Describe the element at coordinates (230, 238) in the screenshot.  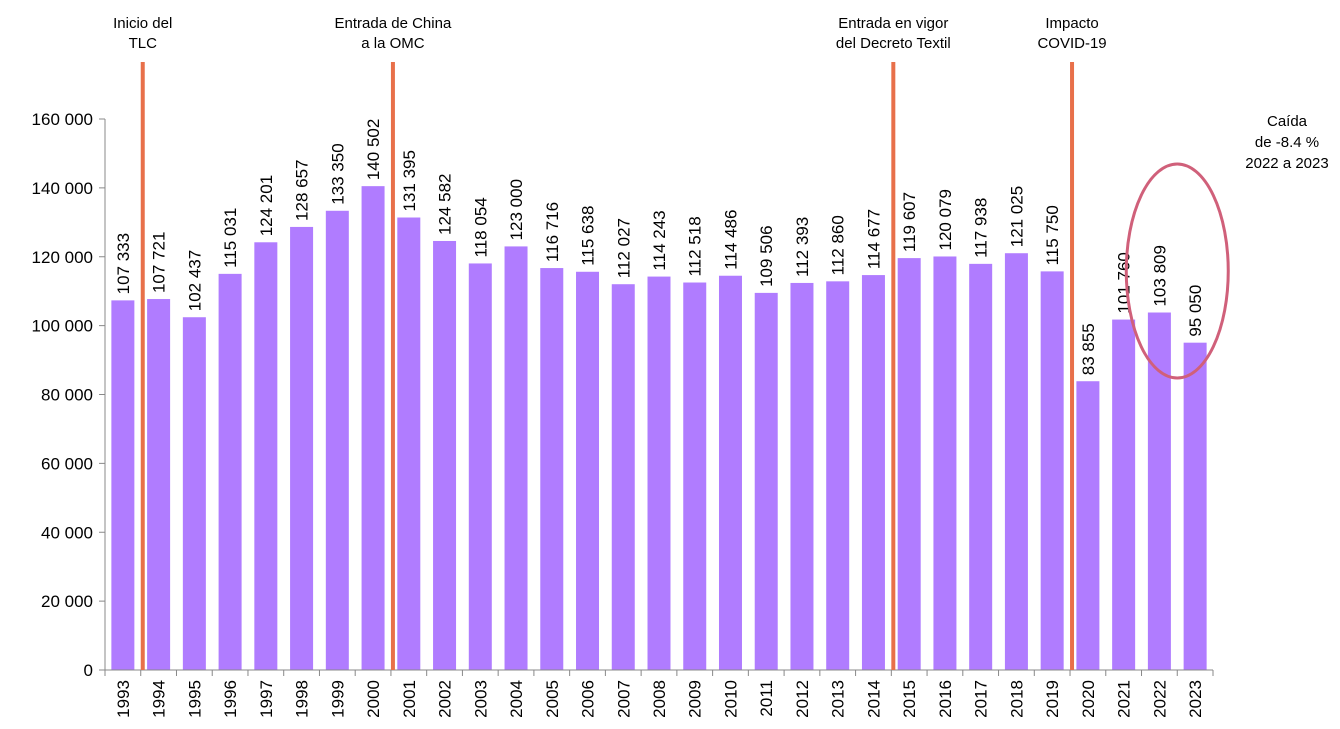
I see `value-label-1996: 115 031` at that location.